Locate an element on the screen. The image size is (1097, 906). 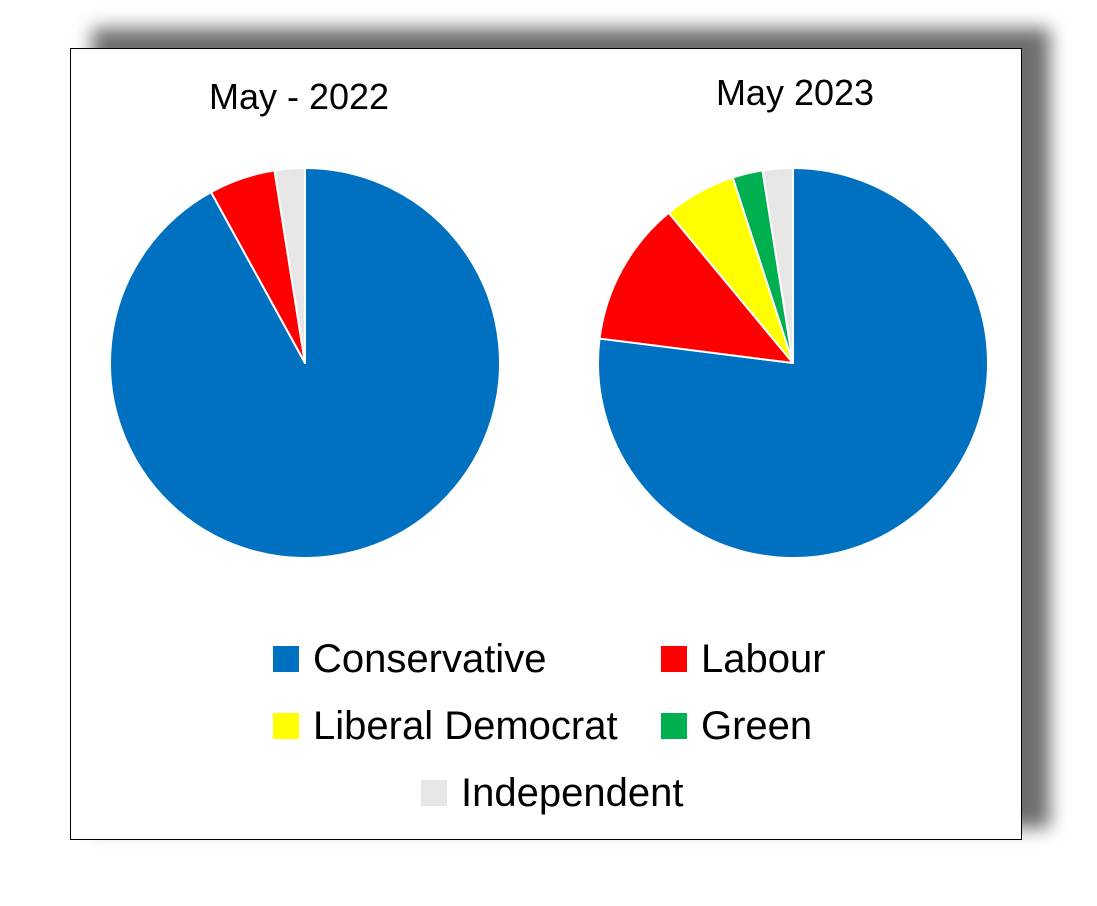
legend-item-independent: Independent is located at coordinates (552, 793).